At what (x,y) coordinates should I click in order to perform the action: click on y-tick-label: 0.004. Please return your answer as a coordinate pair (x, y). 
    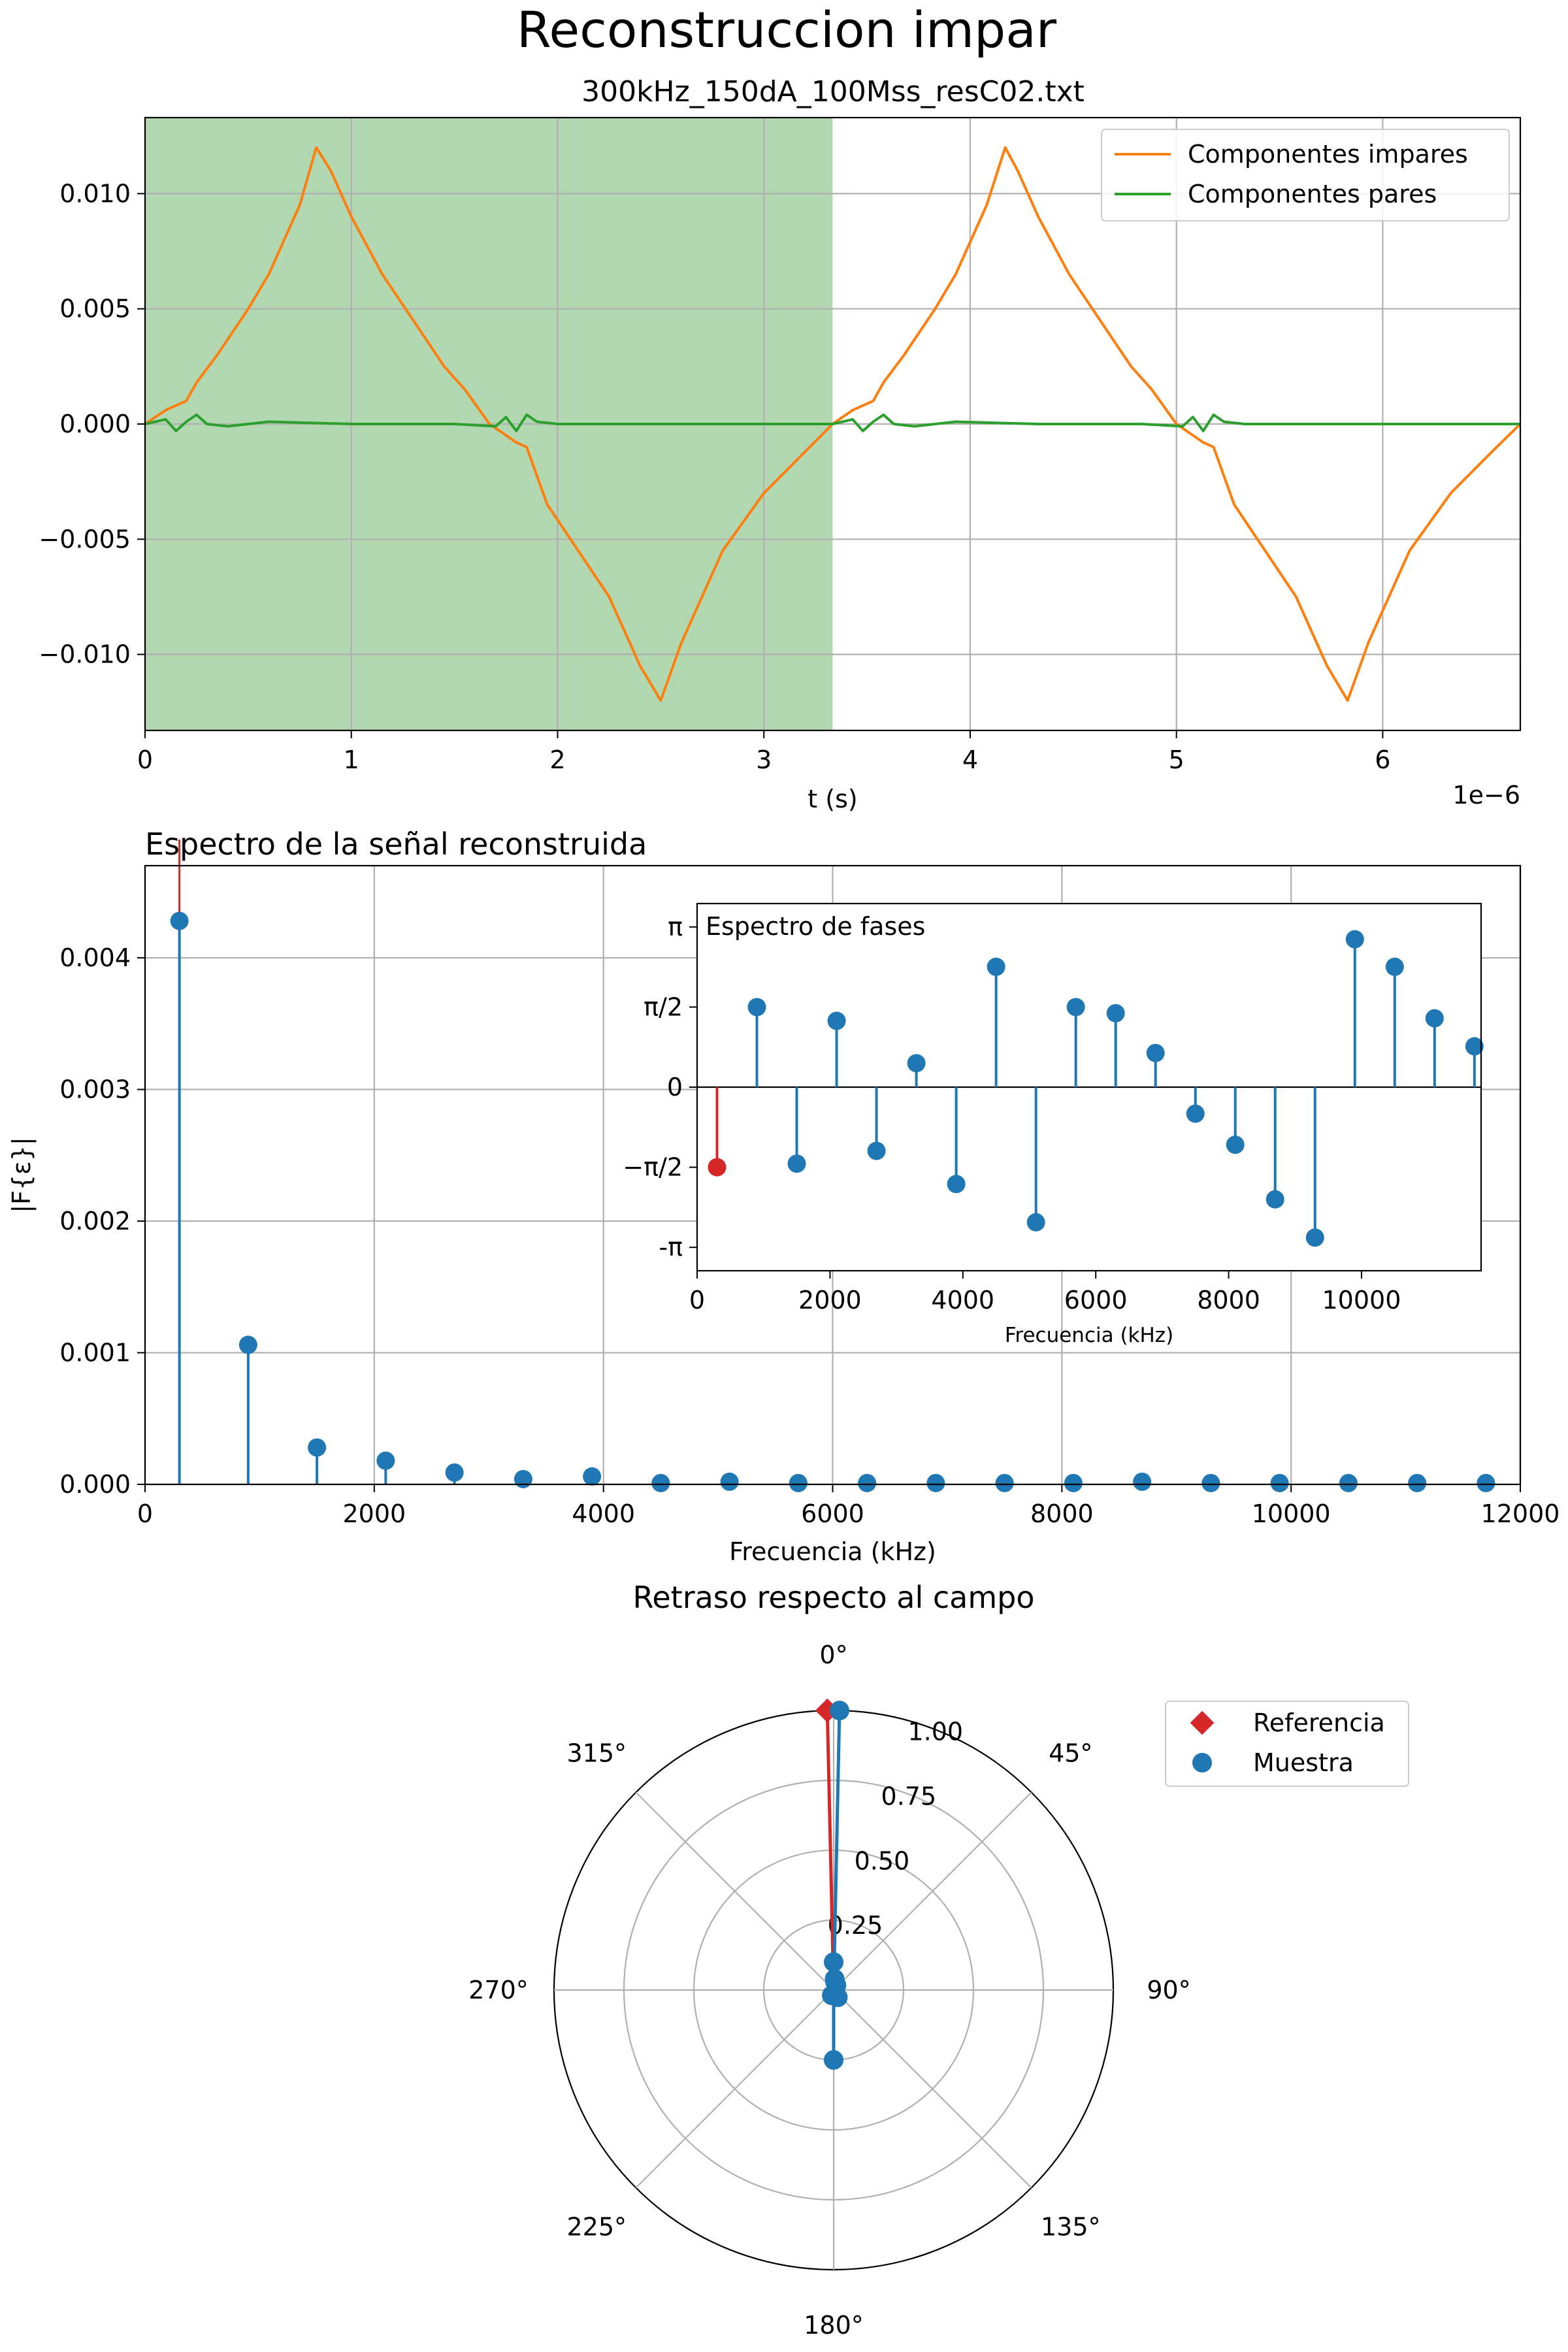
    Looking at the image, I should click on (95, 957).